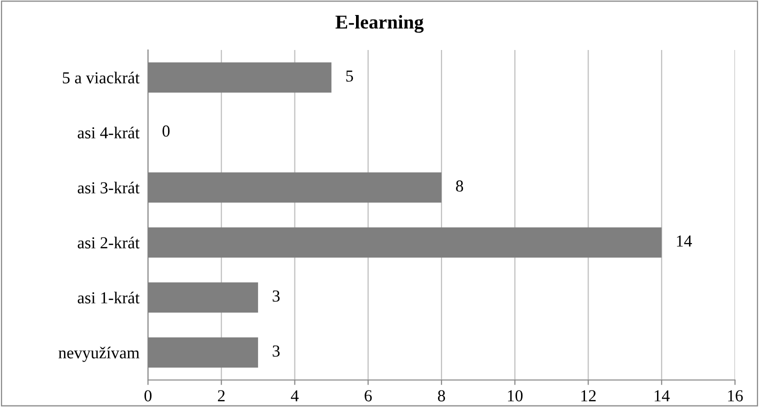 Image resolution: width=759 pixels, height=407 pixels. Describe the element at coordinates (380, 23) in the screenshot. I see `chart-title: E-learning` at that location.